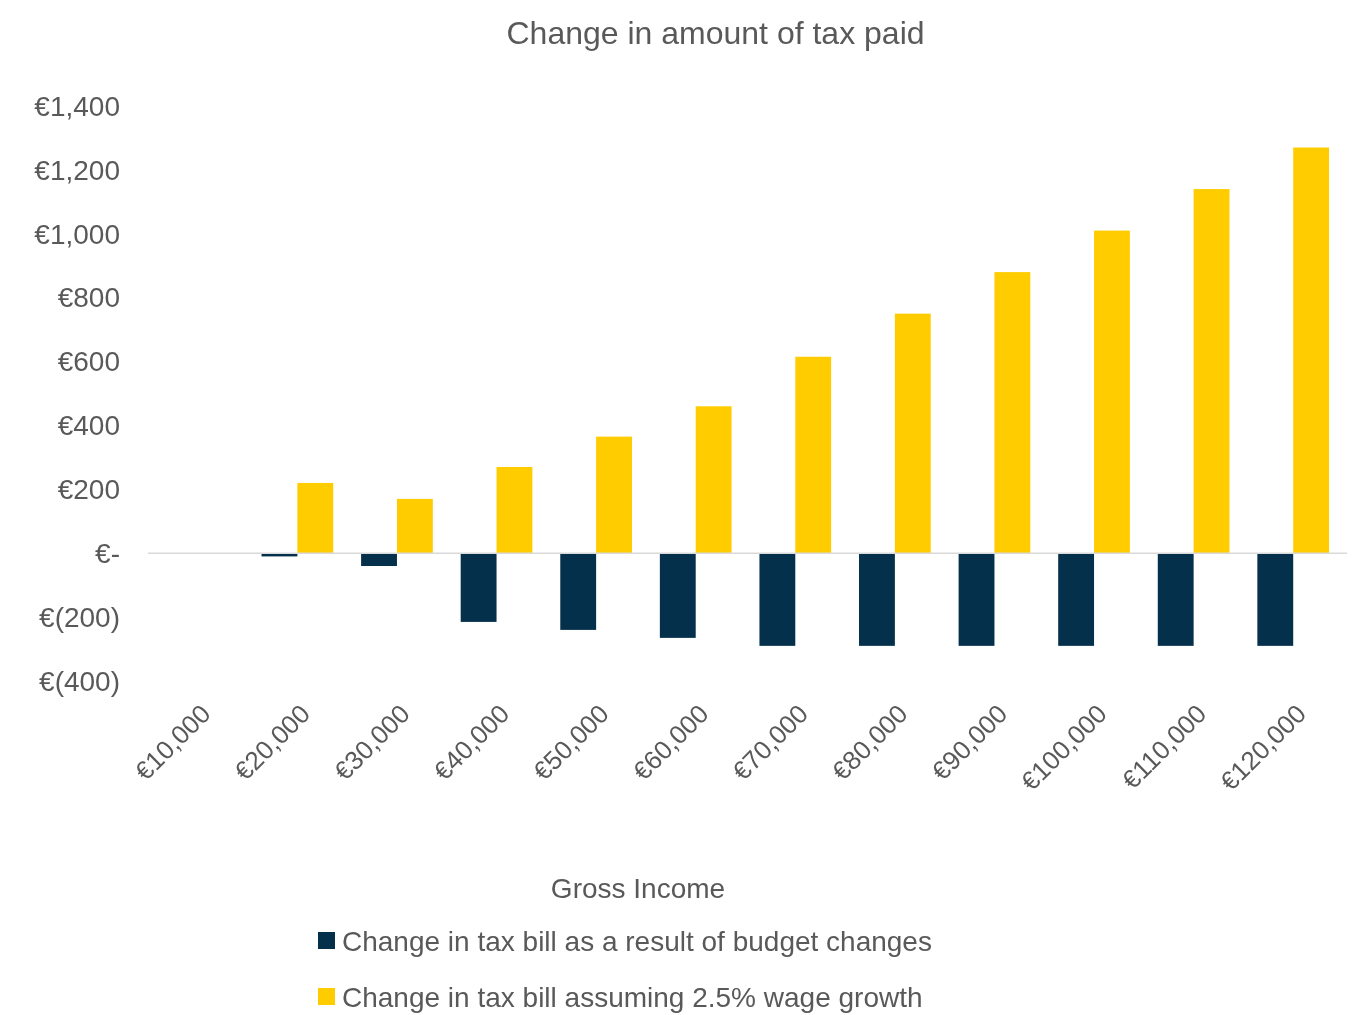 This screenshot has height=1015, width=1355. Describe the element at coordinates (88, 298) in the screenshot. I see `y-tick-label: €800` at that location.